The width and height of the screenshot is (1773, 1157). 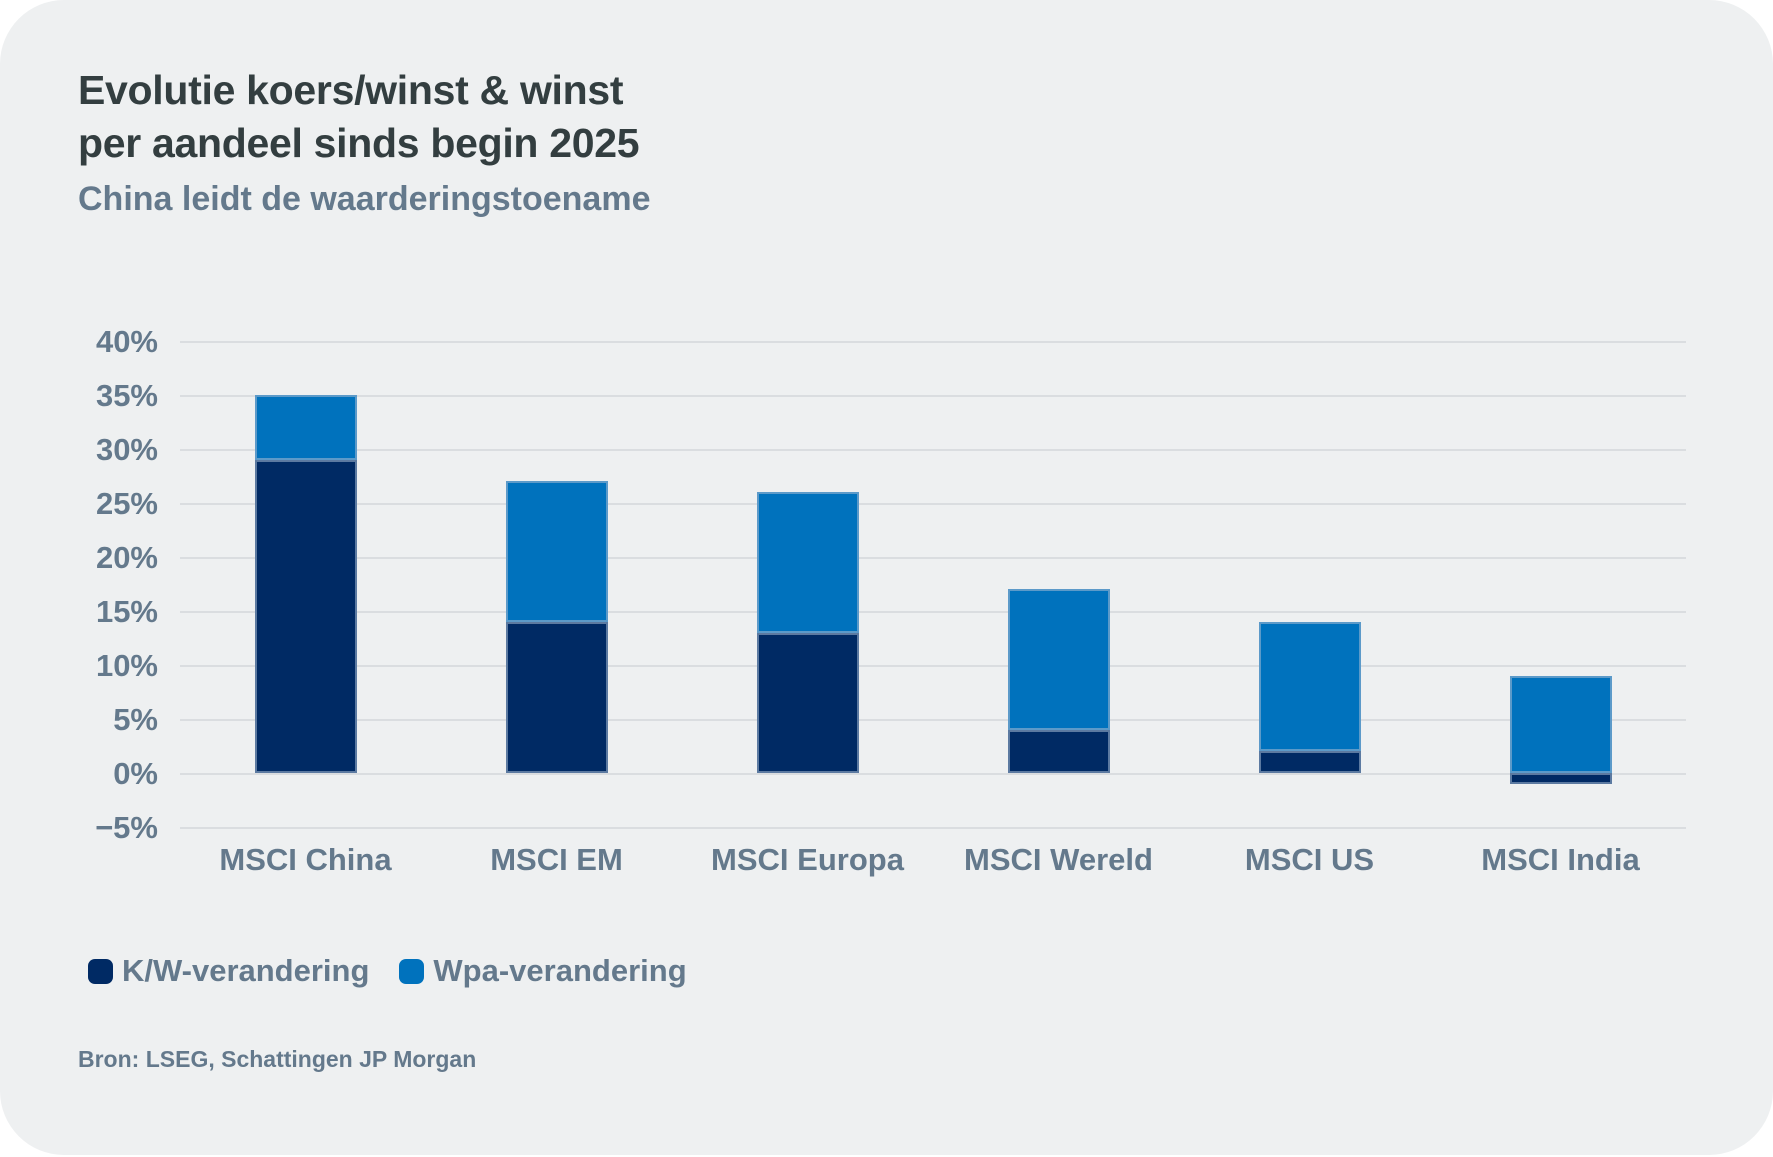 What do you see at coordinates (807, 702) in the screenshot?
I see `bar-segment-k-w-verandering-msci-europa` at bounding box center [807, 702].